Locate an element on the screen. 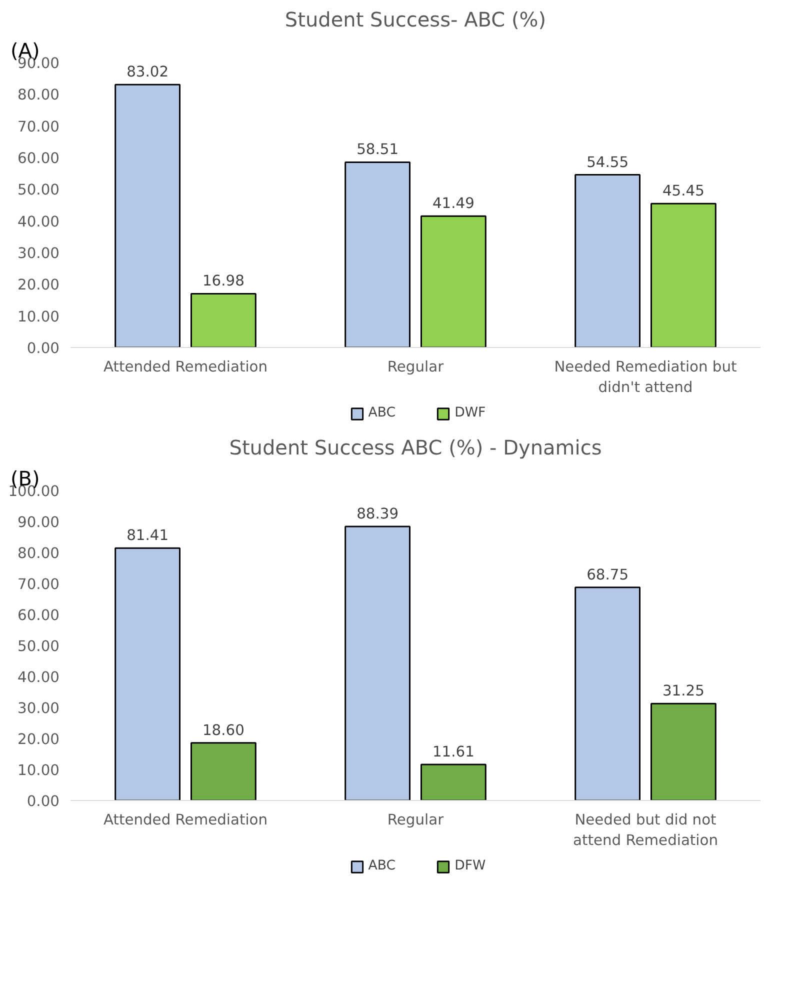 The width and height of the screenshot is (787, 981). chart-title: Student Success ABC (%) - Dynamics is located at coordinates (415, 448).